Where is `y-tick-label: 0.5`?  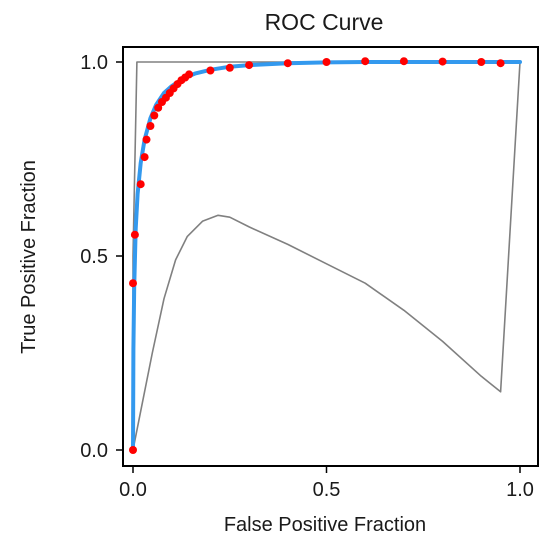
y-tick-label: 0.5 is located at coordinates (94, 257).